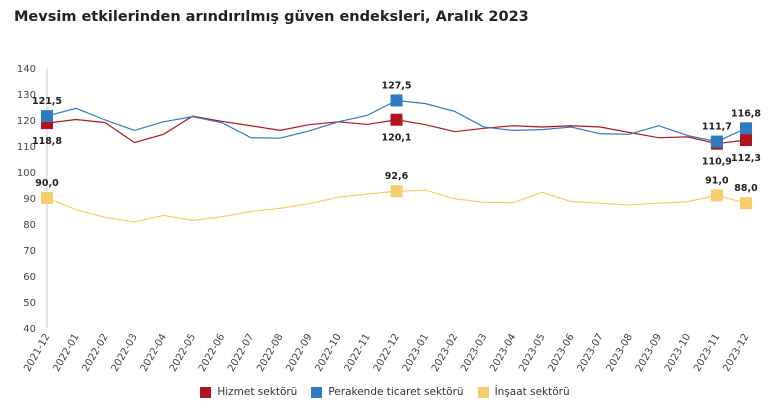  I want to click on legend-label: Hizmet sektörü, so click(257, 392).